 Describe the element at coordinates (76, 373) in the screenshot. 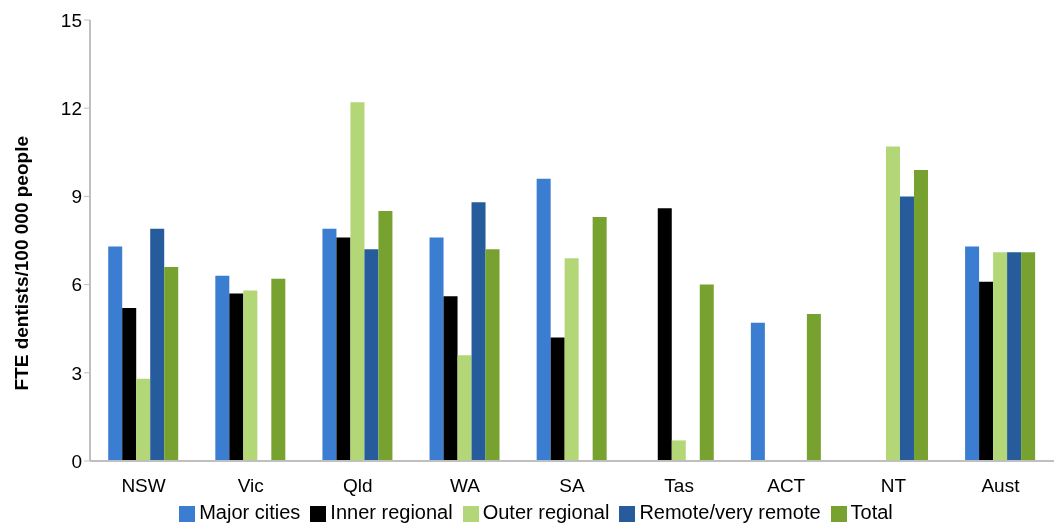

I see `y-tick-label: 3` at that location.